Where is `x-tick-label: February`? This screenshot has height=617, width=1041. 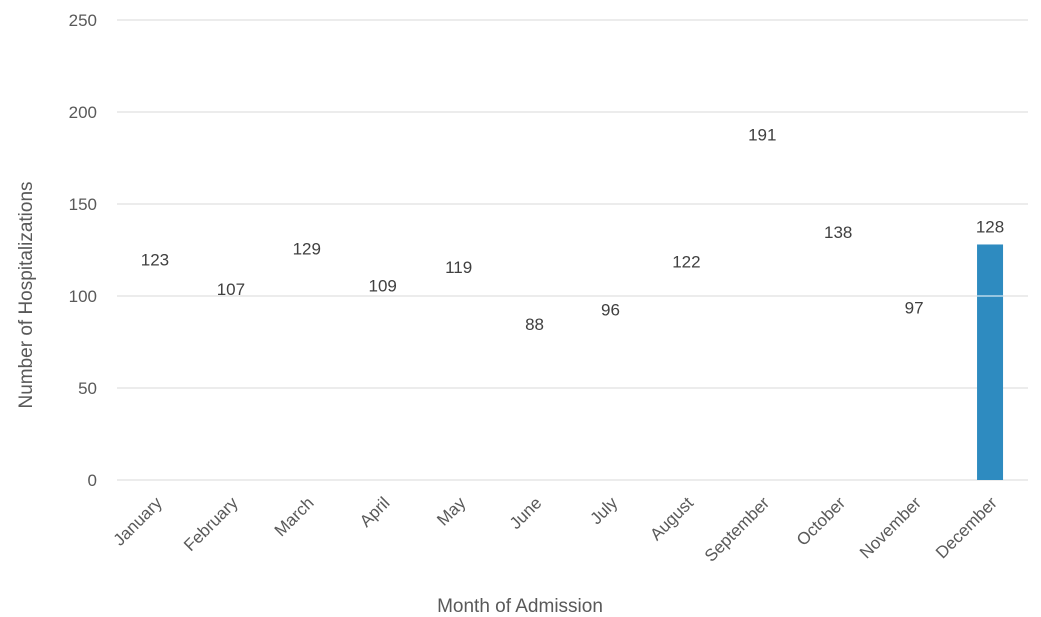 x-tick-label: February is located at coordinates (211, 524).